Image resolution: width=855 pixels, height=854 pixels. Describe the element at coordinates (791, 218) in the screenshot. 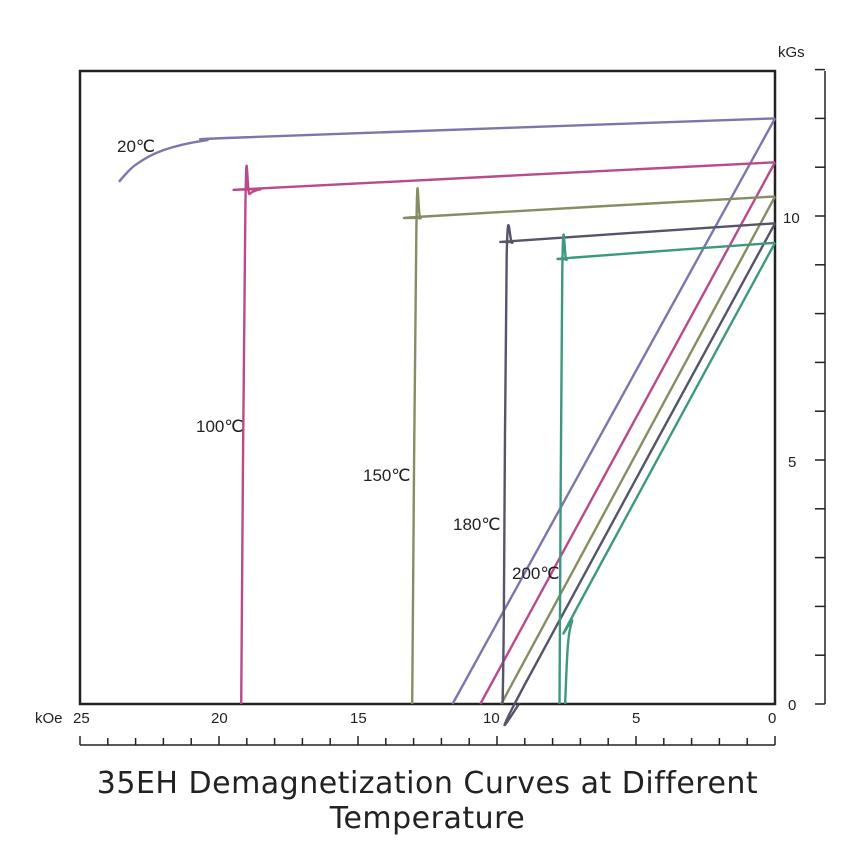

I see `y-tick-label-10: 10` at that location.